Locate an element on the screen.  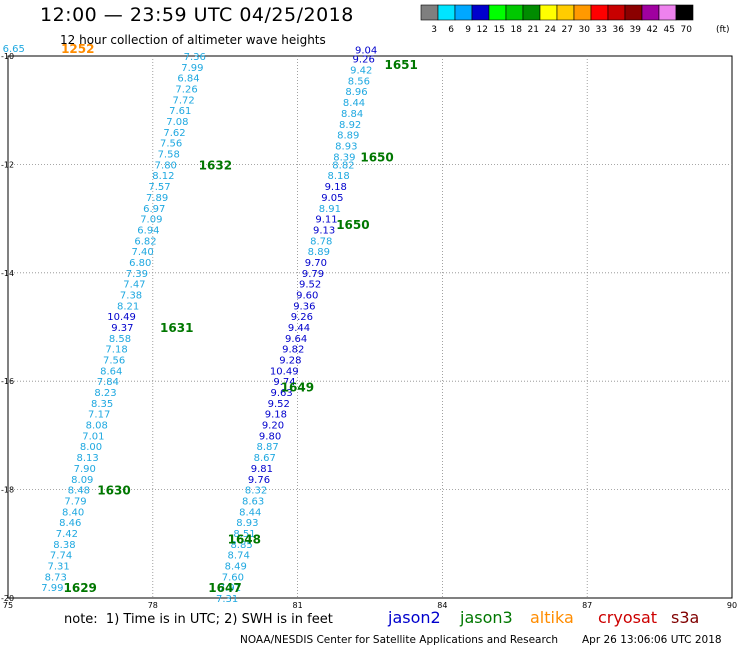
pass-time-label: 1632 is located at coordinates (215, 165).